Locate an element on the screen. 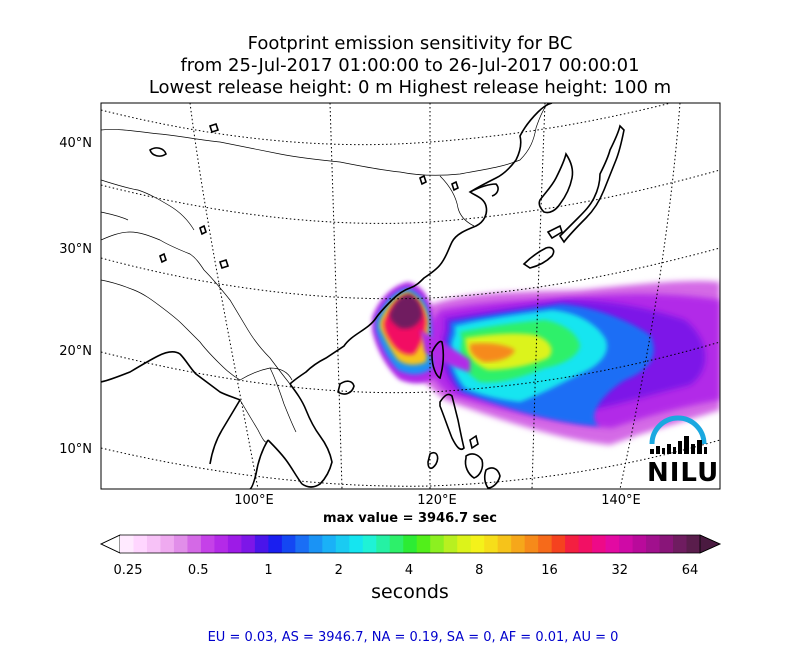 Image resolution: width=800 pixels, height=650 pixels. max-value-label: max value = 3946.7 sec is located at coordinates (410, 518).